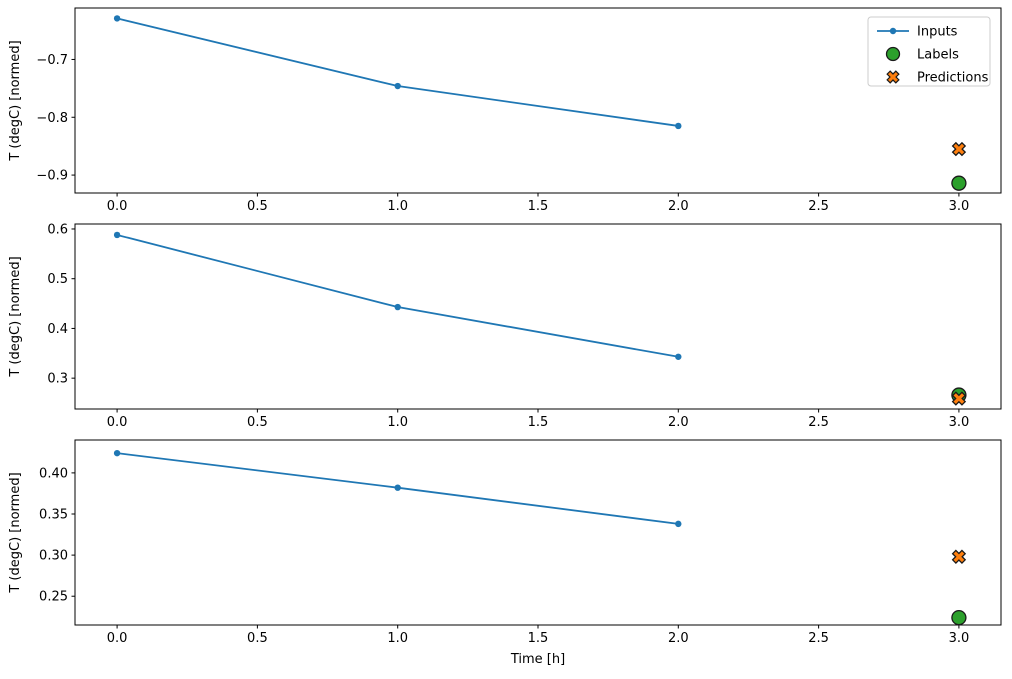 This screenshot has width=1012, height=679. What do you see at coordinates (52, 60) in the screenshot?
I see `y-tick-label: −0.7` at bounding box center [52, 60].